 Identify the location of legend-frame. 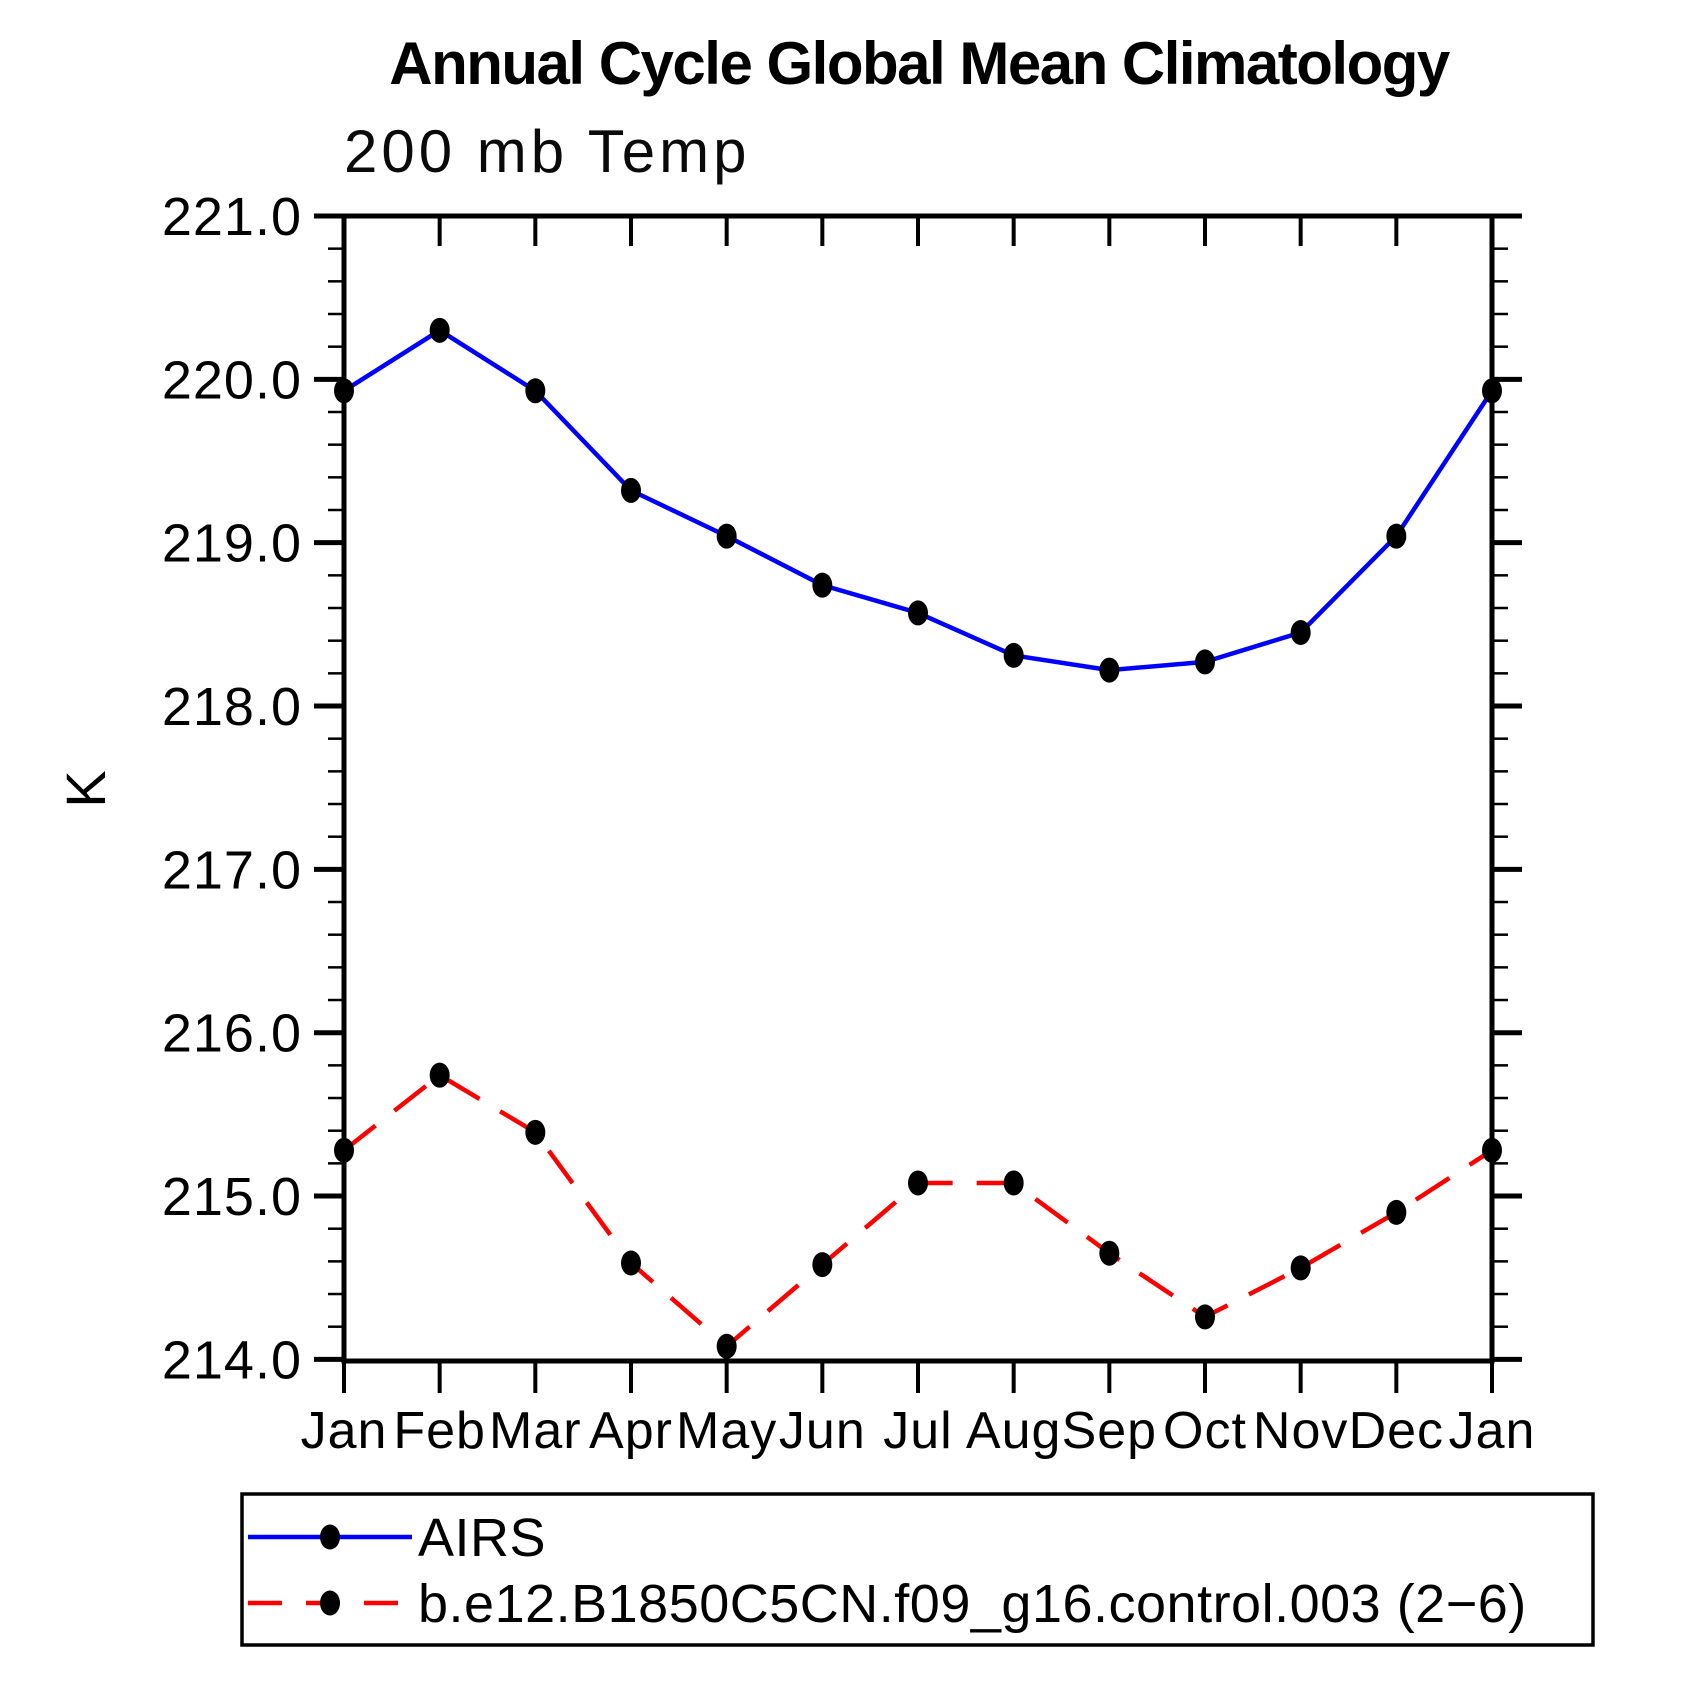
(917, 1569).